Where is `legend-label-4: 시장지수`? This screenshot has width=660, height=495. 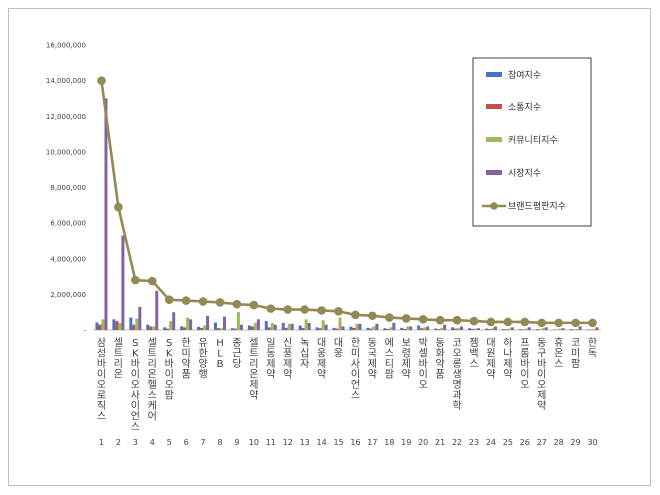
legend-label-4: 시장지수 is located at coordinates (524, 173).